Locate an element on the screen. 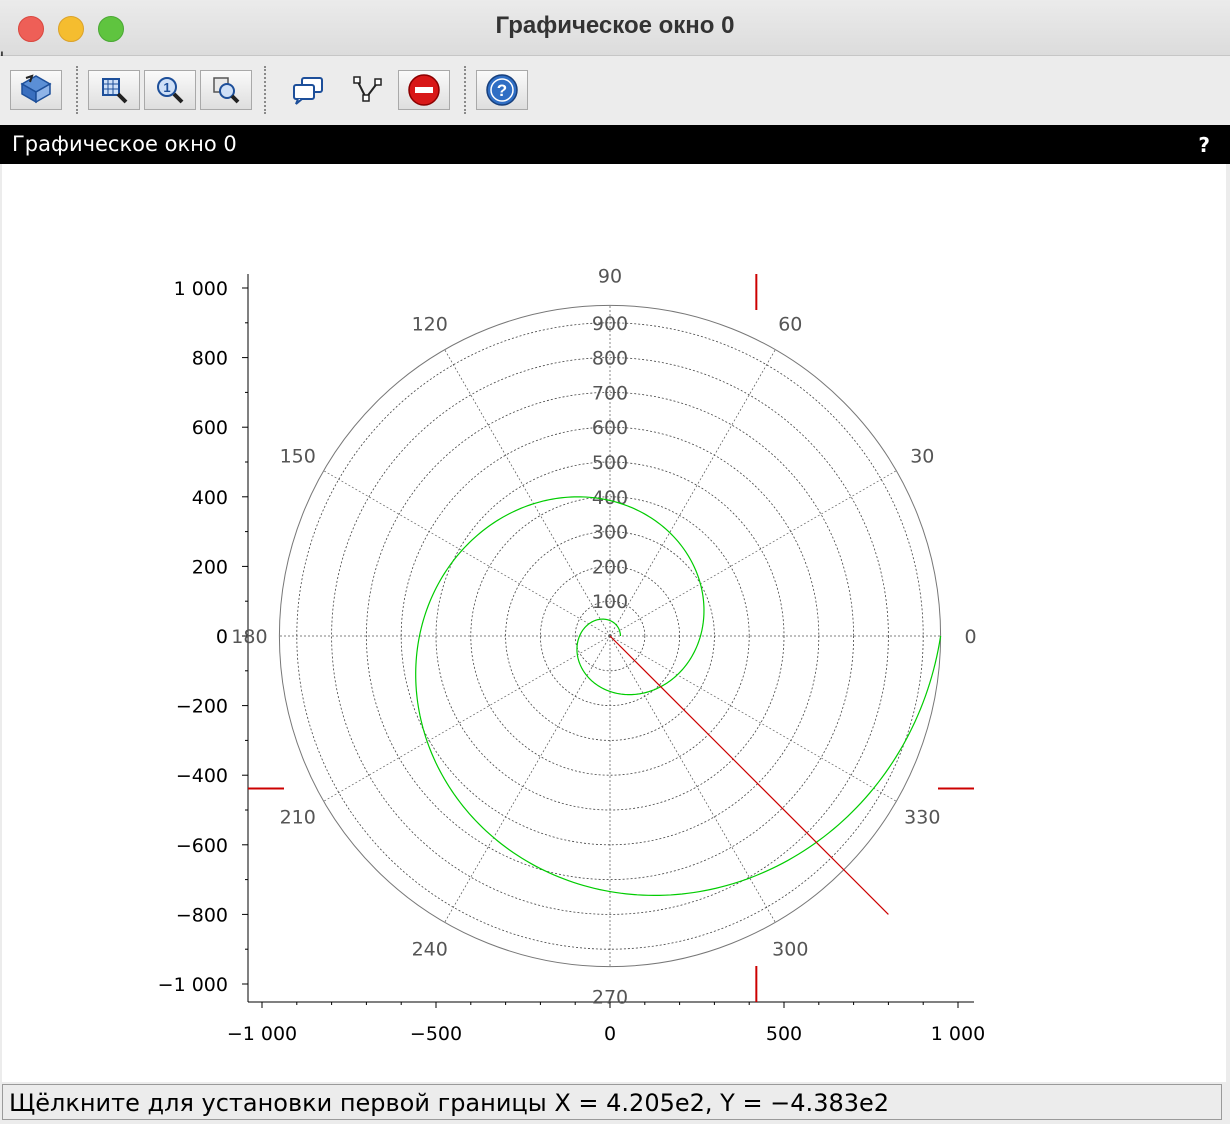  angle-label: 210 is located at coordinates (298, 817).